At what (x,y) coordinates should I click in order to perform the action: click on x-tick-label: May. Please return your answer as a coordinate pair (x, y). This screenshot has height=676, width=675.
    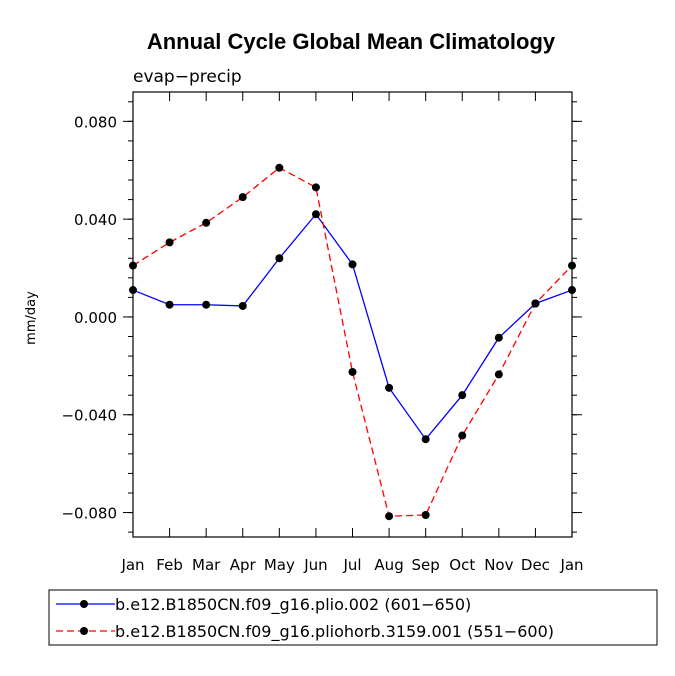
    Looking at the image, I should click on (279, 565).